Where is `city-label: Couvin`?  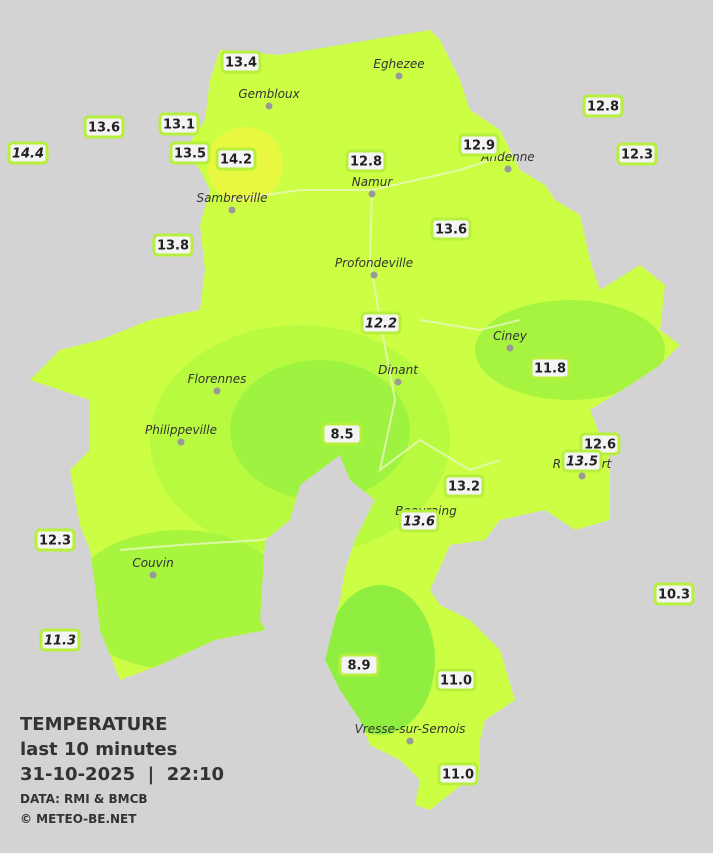
city-label: Couvin is located at coordinates (152, 563).